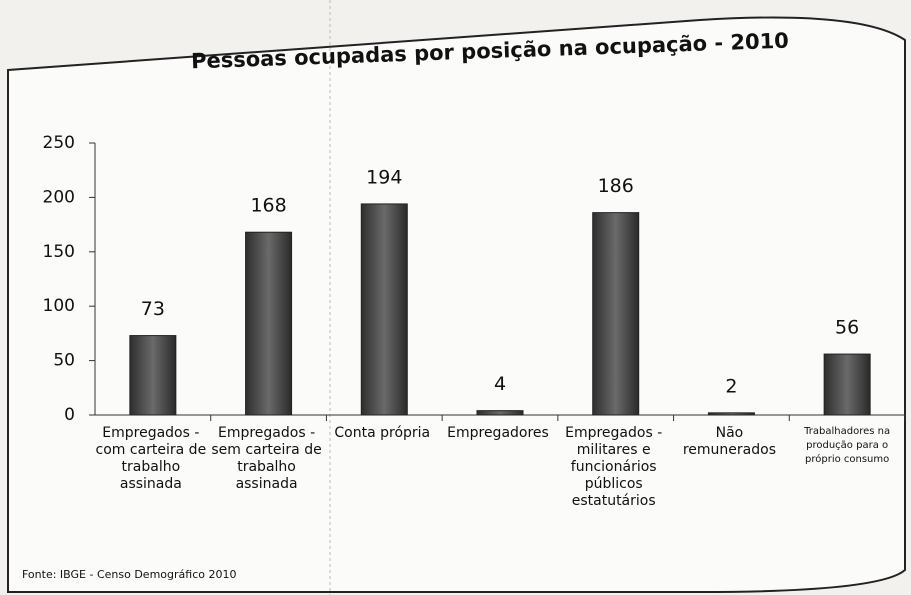 This screenshot has width=911, height=595. I want to click on data-label: 4, so click(500, 384).